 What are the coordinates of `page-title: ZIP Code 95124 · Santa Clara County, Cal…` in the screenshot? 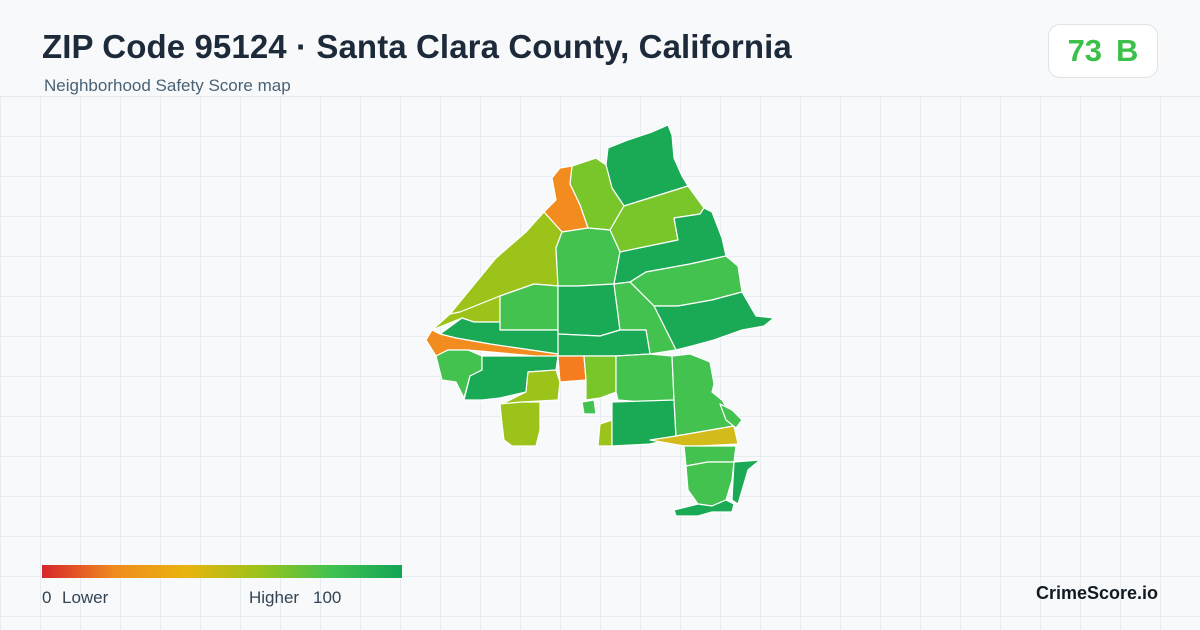 It's located at (417, 46).